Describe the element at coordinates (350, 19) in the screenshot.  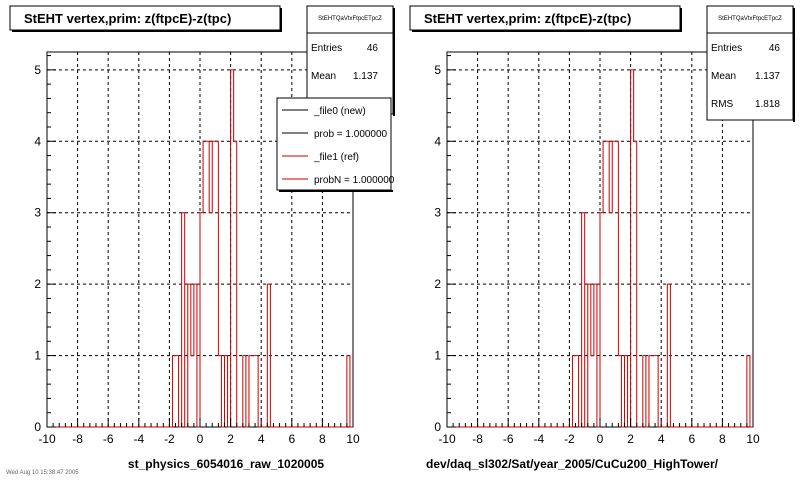
I see `stats-title-left: StEHTQaVtxFtpcETpcZ` at that location.